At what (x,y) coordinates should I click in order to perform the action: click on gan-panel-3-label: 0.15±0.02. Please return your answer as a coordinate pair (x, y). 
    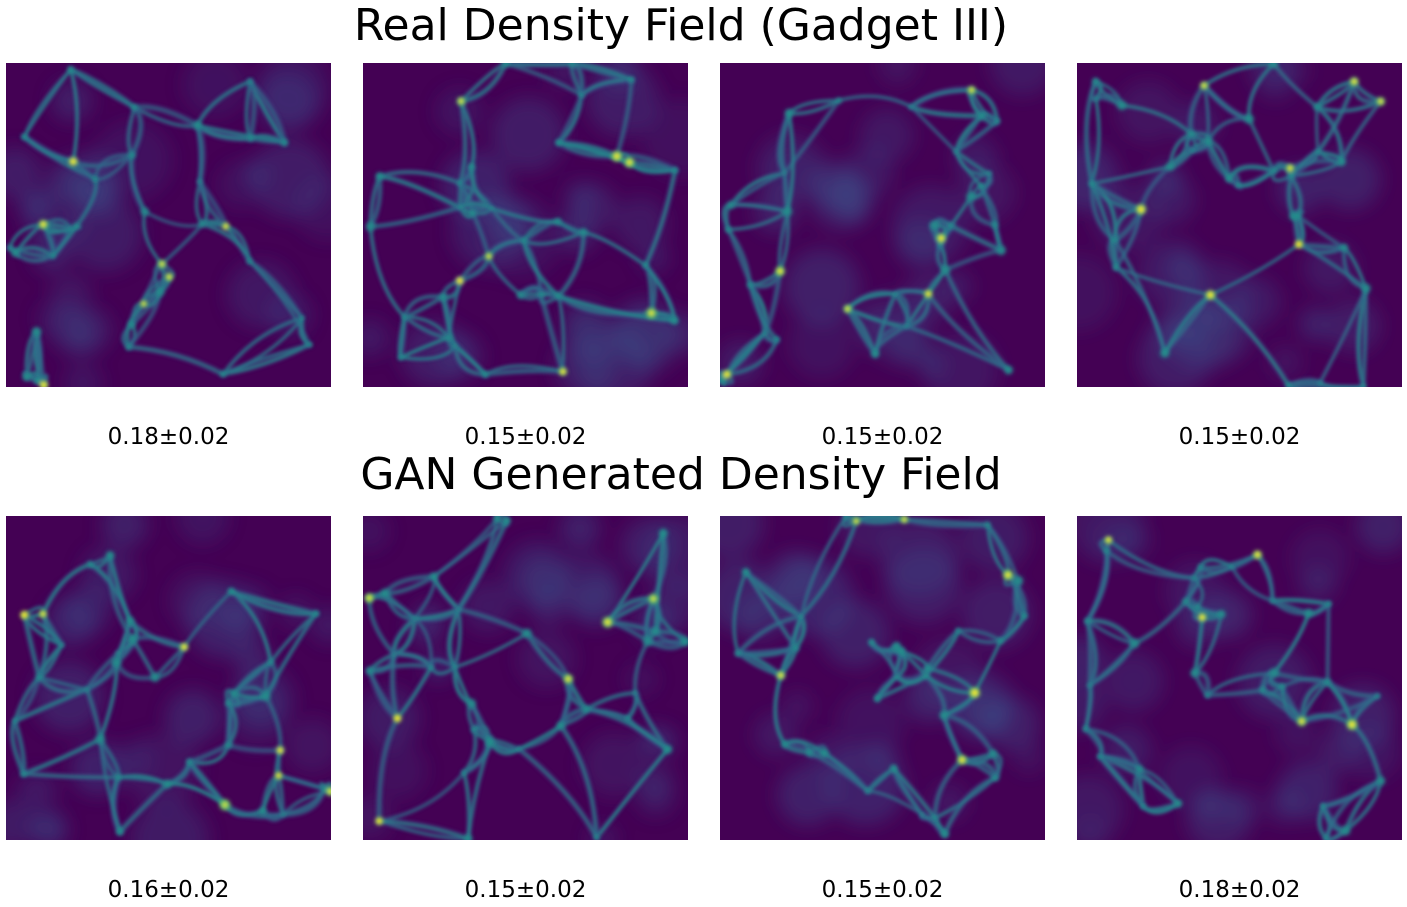
    Looking at the image, I should click on (882, 890).